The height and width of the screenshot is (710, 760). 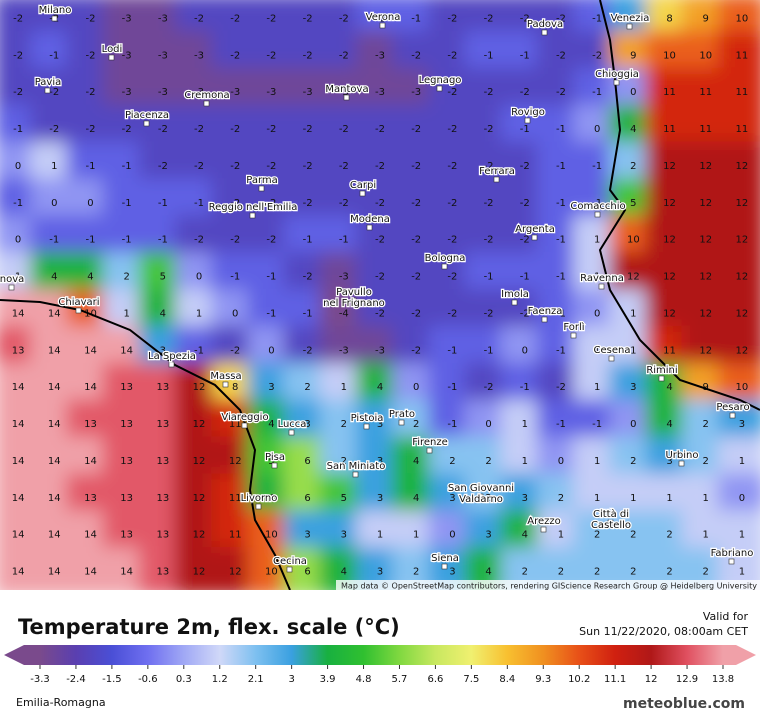 I want to click on colorbar-tick-label: 11.1, so click(x=615, y=679).